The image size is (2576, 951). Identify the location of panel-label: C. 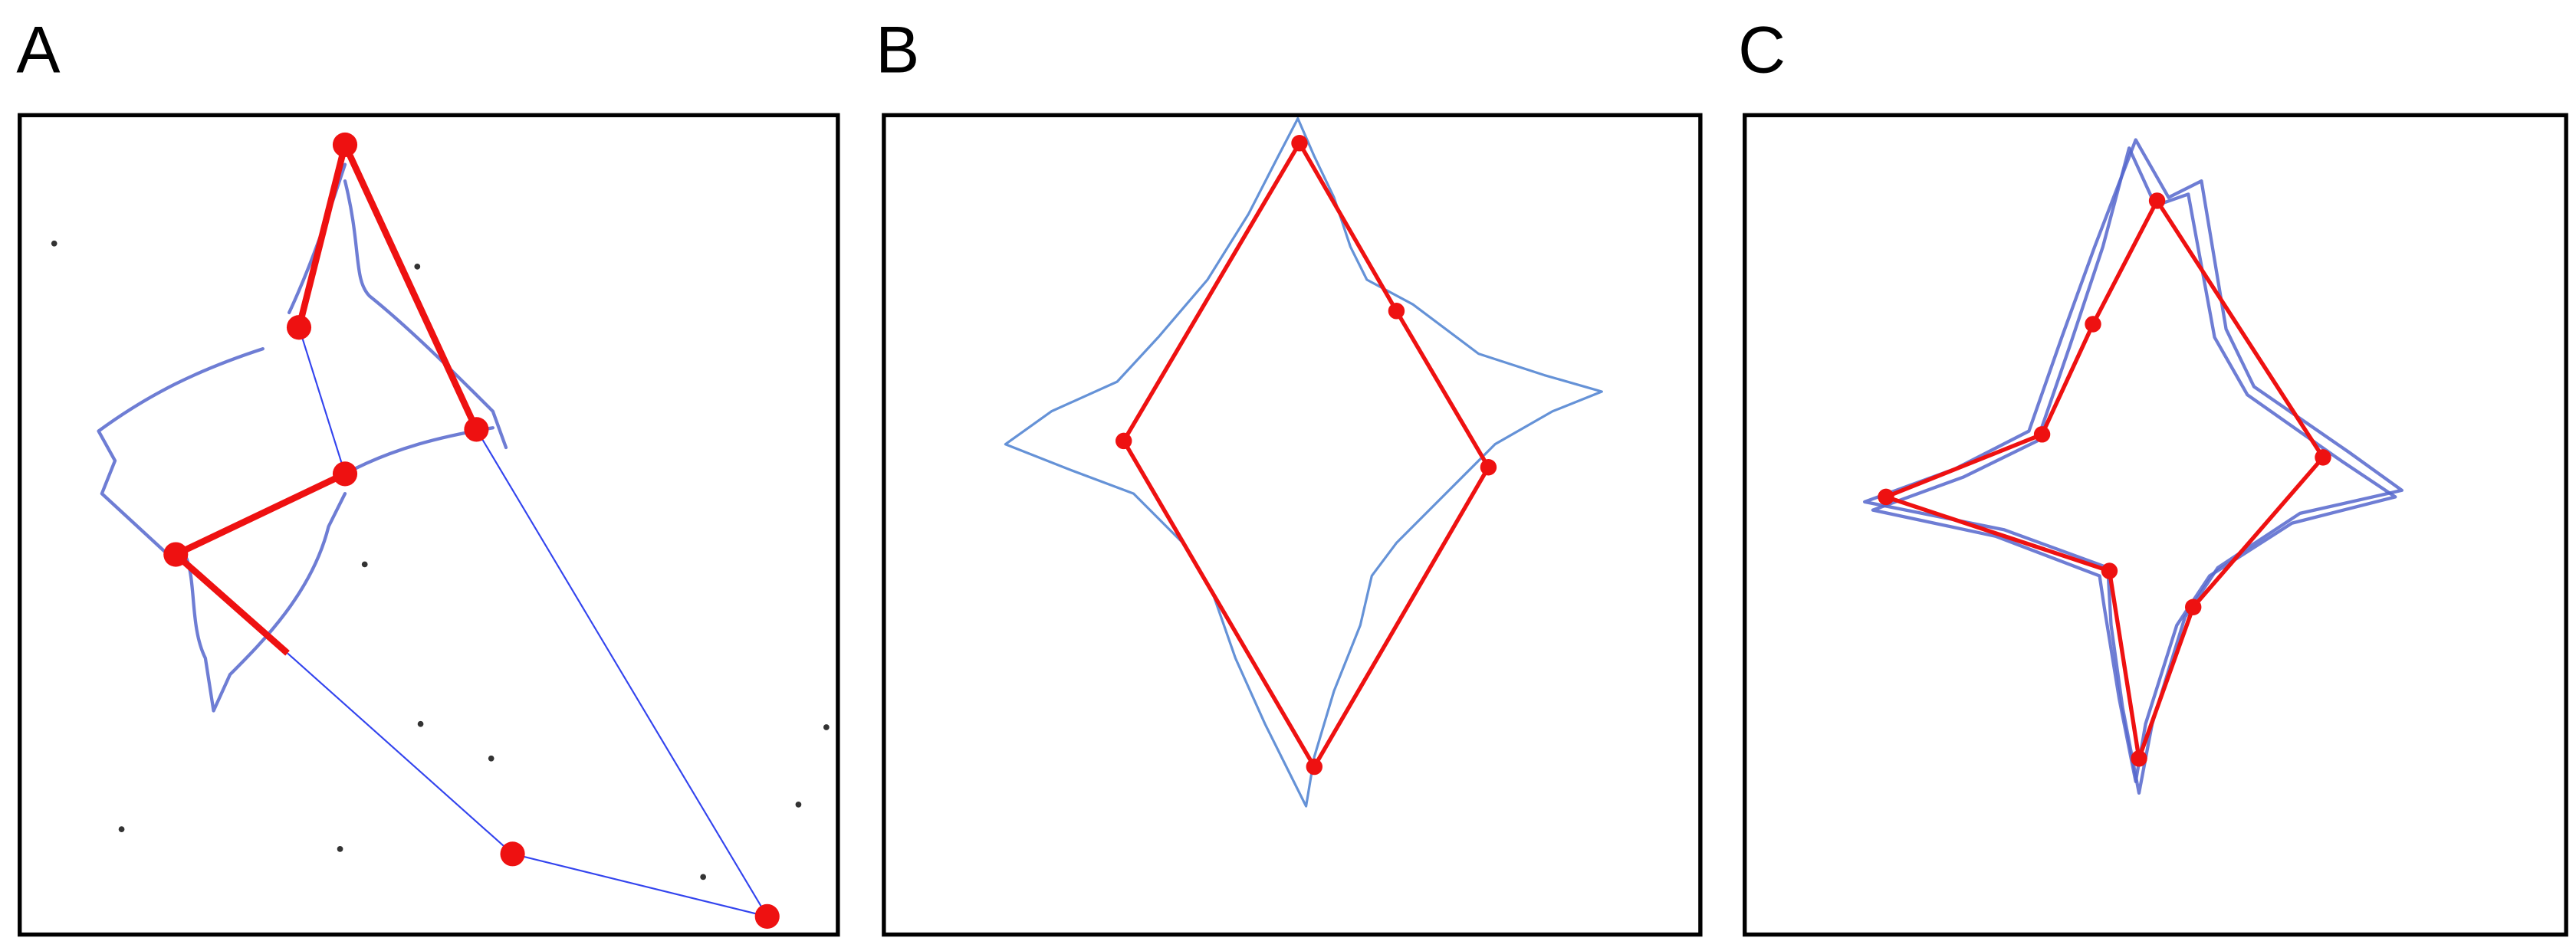
(1762, 50).